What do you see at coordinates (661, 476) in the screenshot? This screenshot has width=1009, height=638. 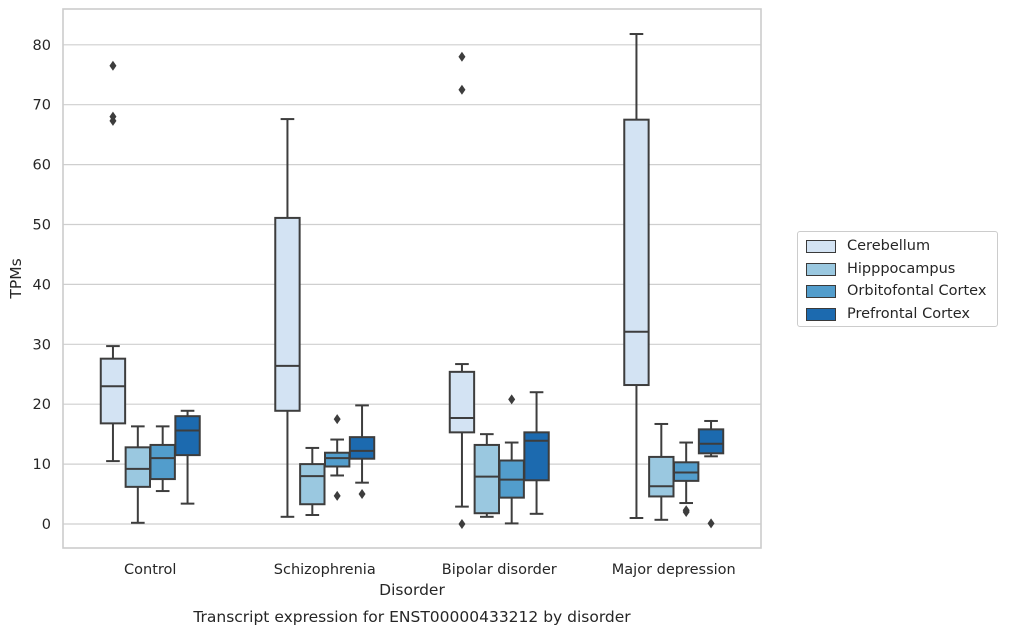 I see `box-hipppocampus-major-depression` at bounding box center [661, 476].